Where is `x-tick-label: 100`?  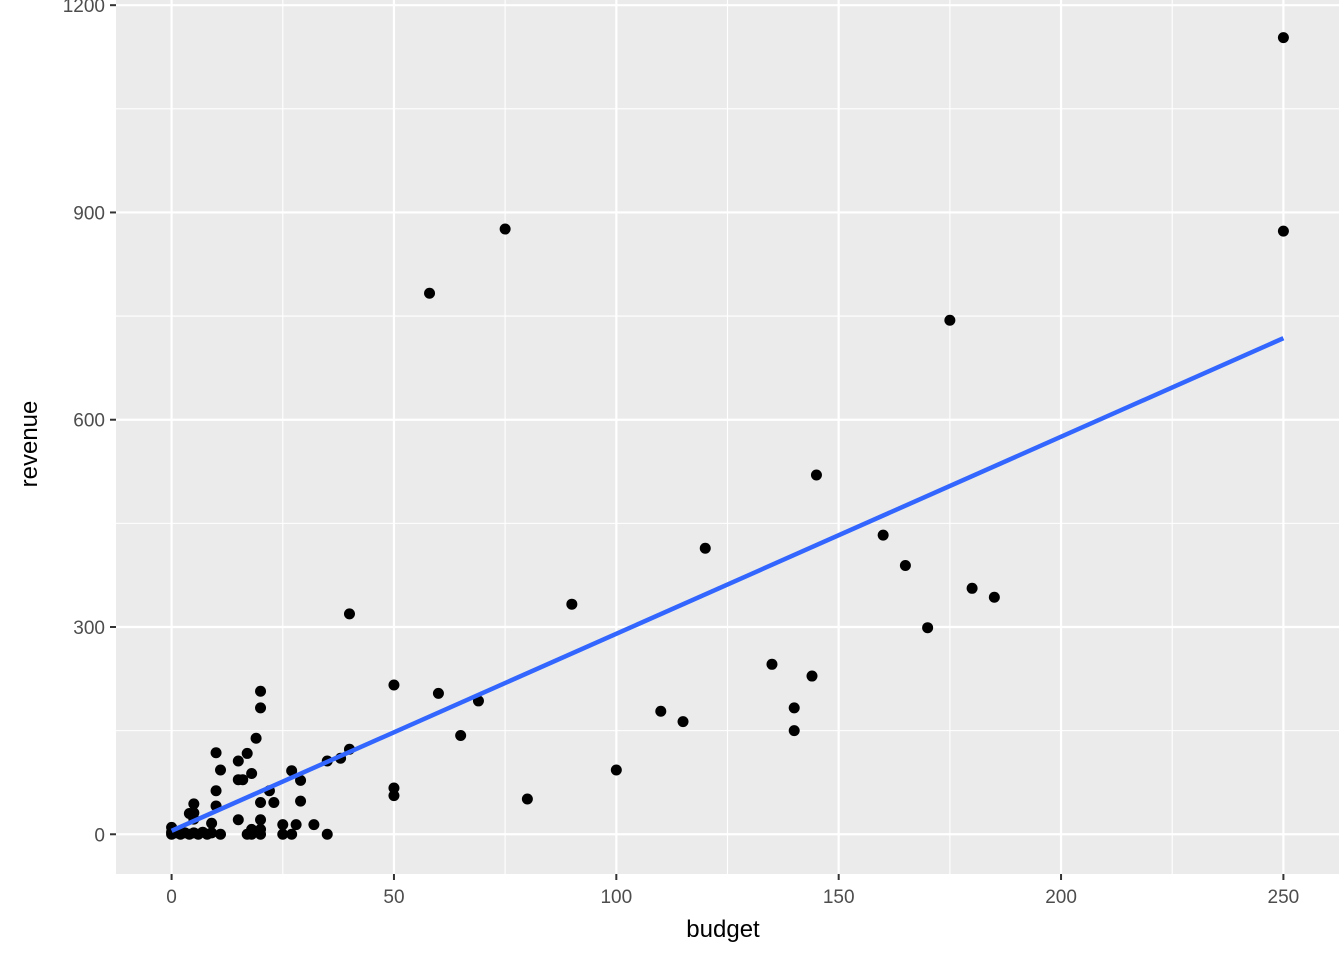 x-tick-label: 100 is located at coordinates (616, 897).